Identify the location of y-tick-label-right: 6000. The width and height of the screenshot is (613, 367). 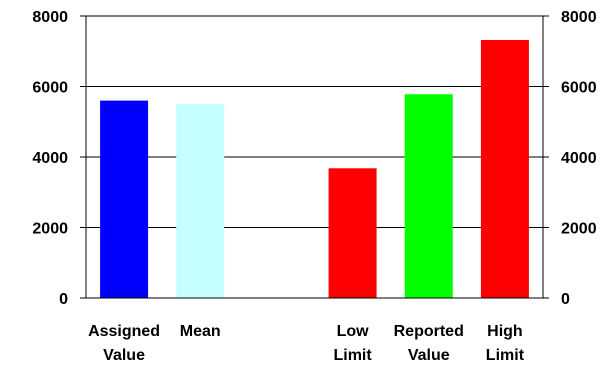
(579, 88).